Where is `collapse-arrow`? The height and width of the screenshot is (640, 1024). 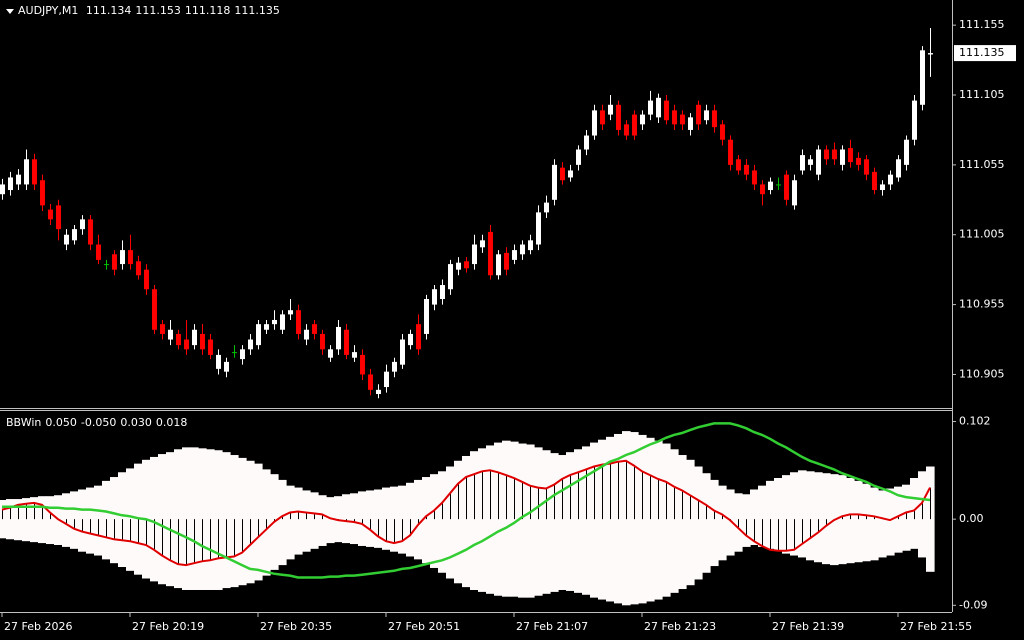
collapse-arrow is located at coordinates (10, 11).